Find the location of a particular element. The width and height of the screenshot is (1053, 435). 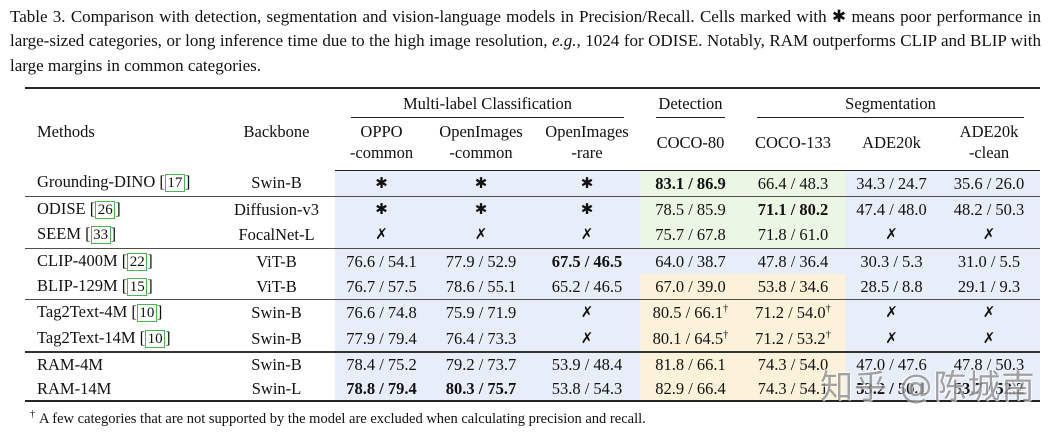

citation-link: 15 is located at coordinates (137, 287).